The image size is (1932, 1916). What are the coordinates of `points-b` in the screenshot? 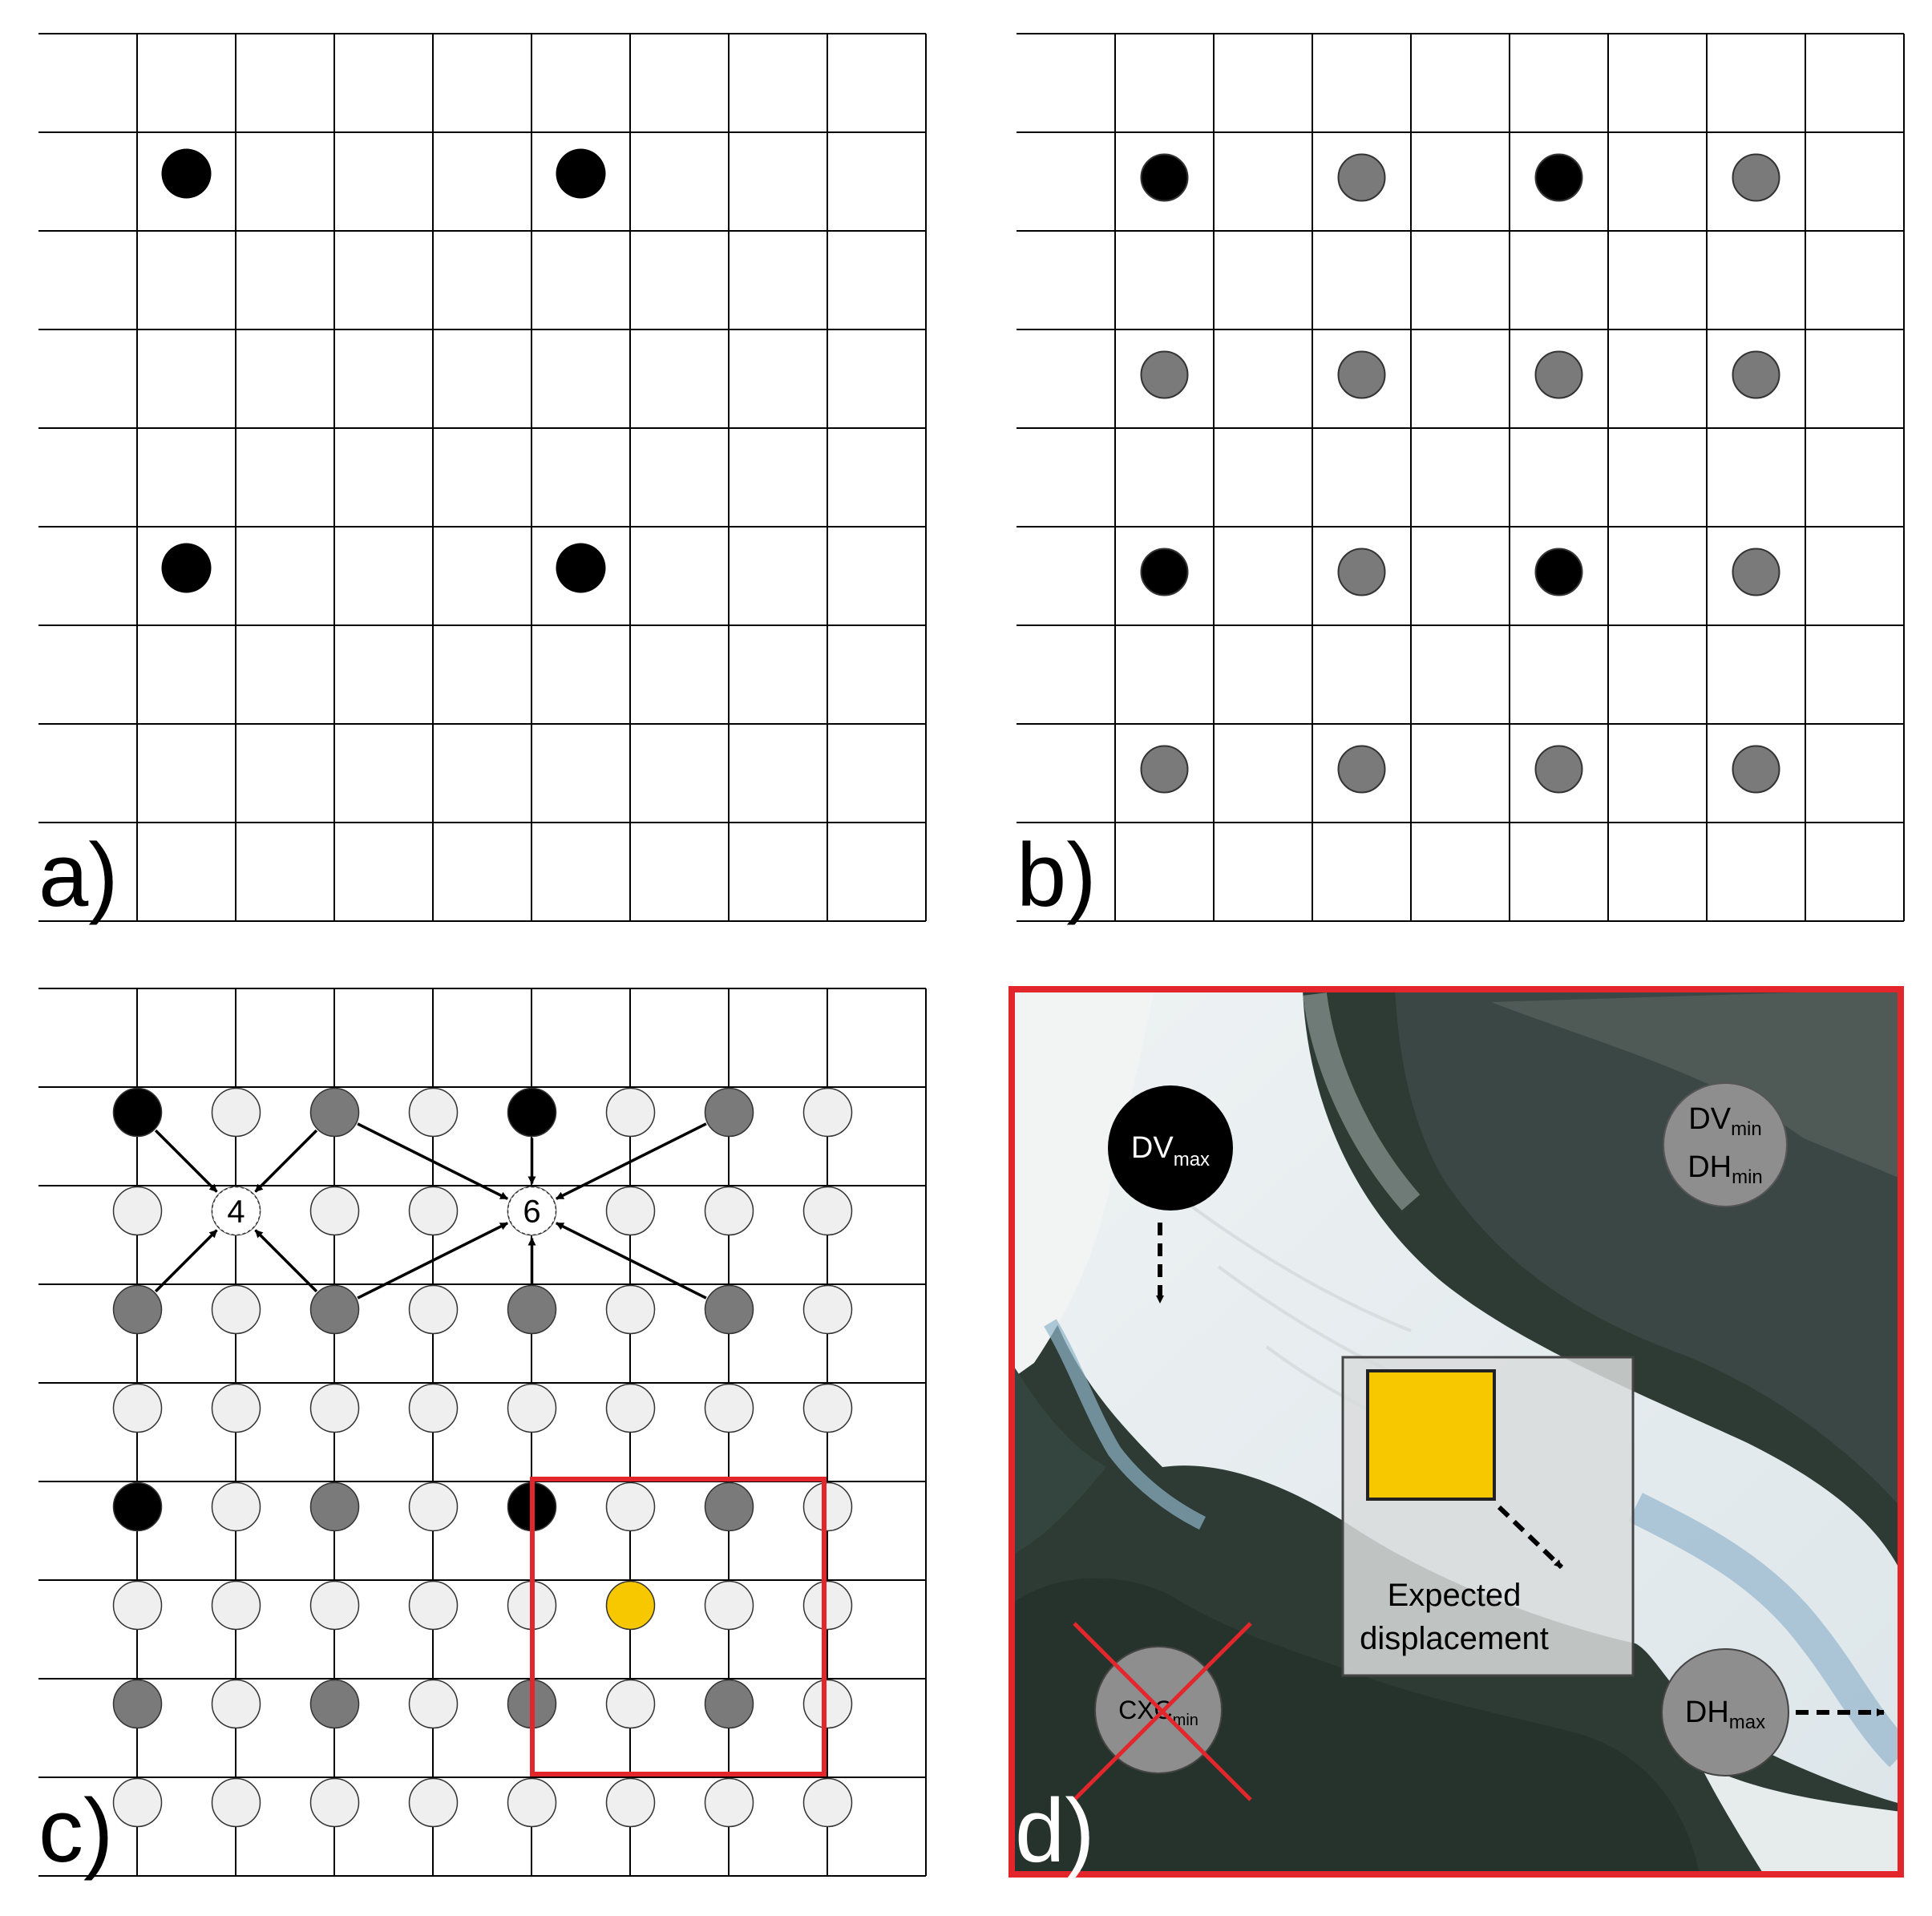 It's located at (1460, 473).